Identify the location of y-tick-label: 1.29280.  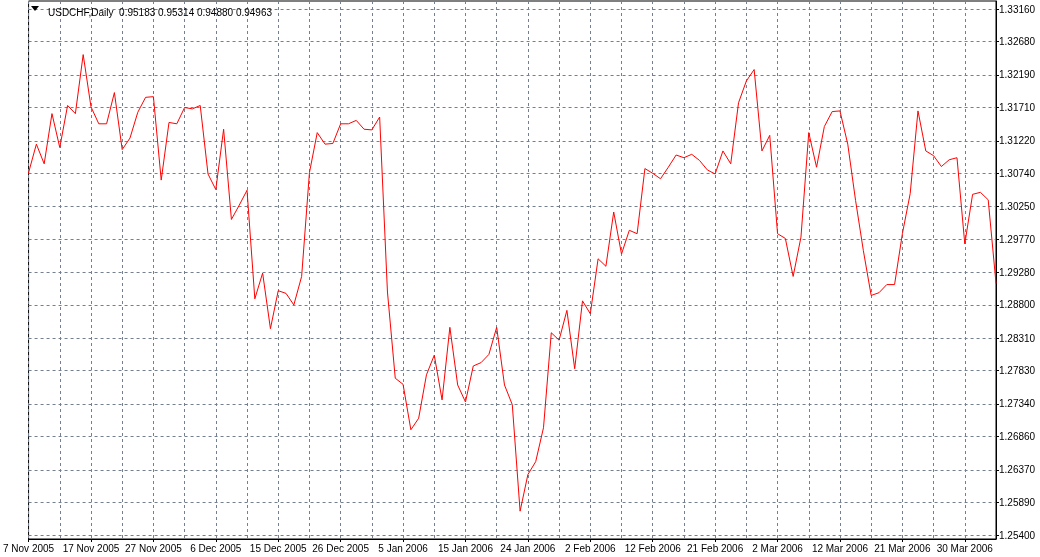
(1017, 272).